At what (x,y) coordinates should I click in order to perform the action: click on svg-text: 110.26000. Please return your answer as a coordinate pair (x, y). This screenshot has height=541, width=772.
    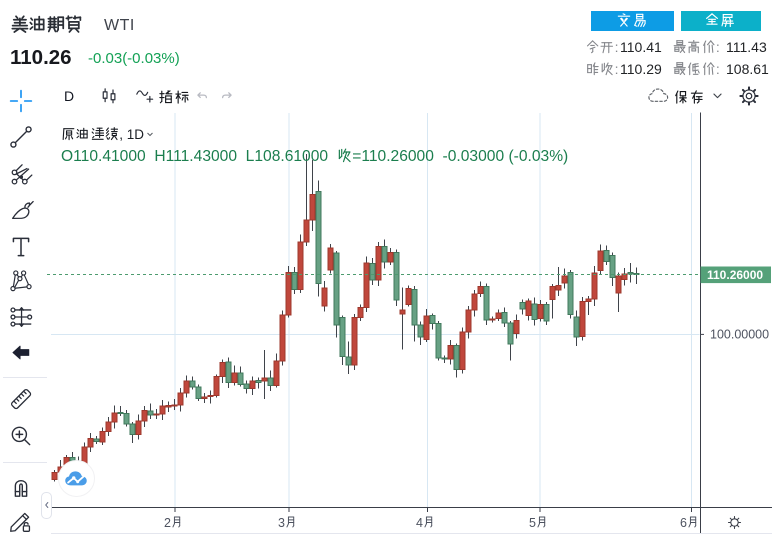
    Looking at the image, I should click on (735, 275).